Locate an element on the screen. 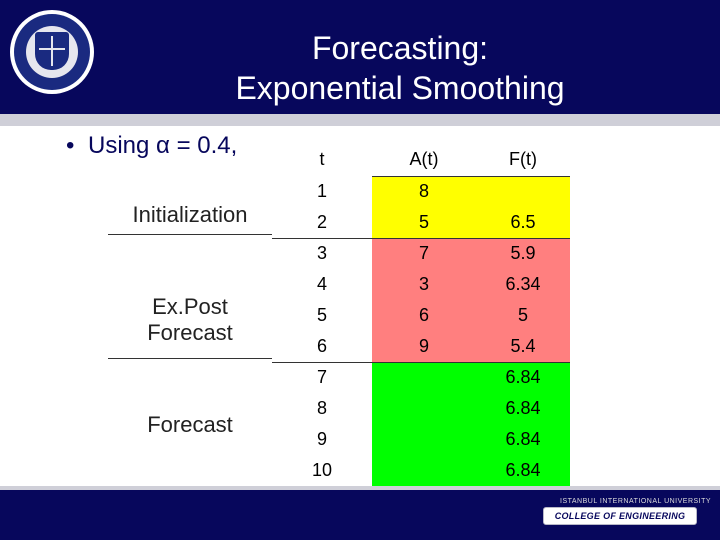  label-initialization: Initialization is located at coordinates (190, 214).